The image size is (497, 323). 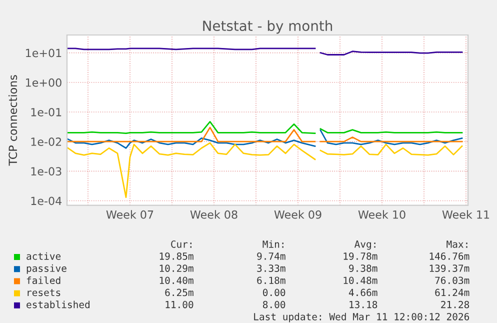 I want to click on x-tick-label: Week 10, so click(x=382, y=214).